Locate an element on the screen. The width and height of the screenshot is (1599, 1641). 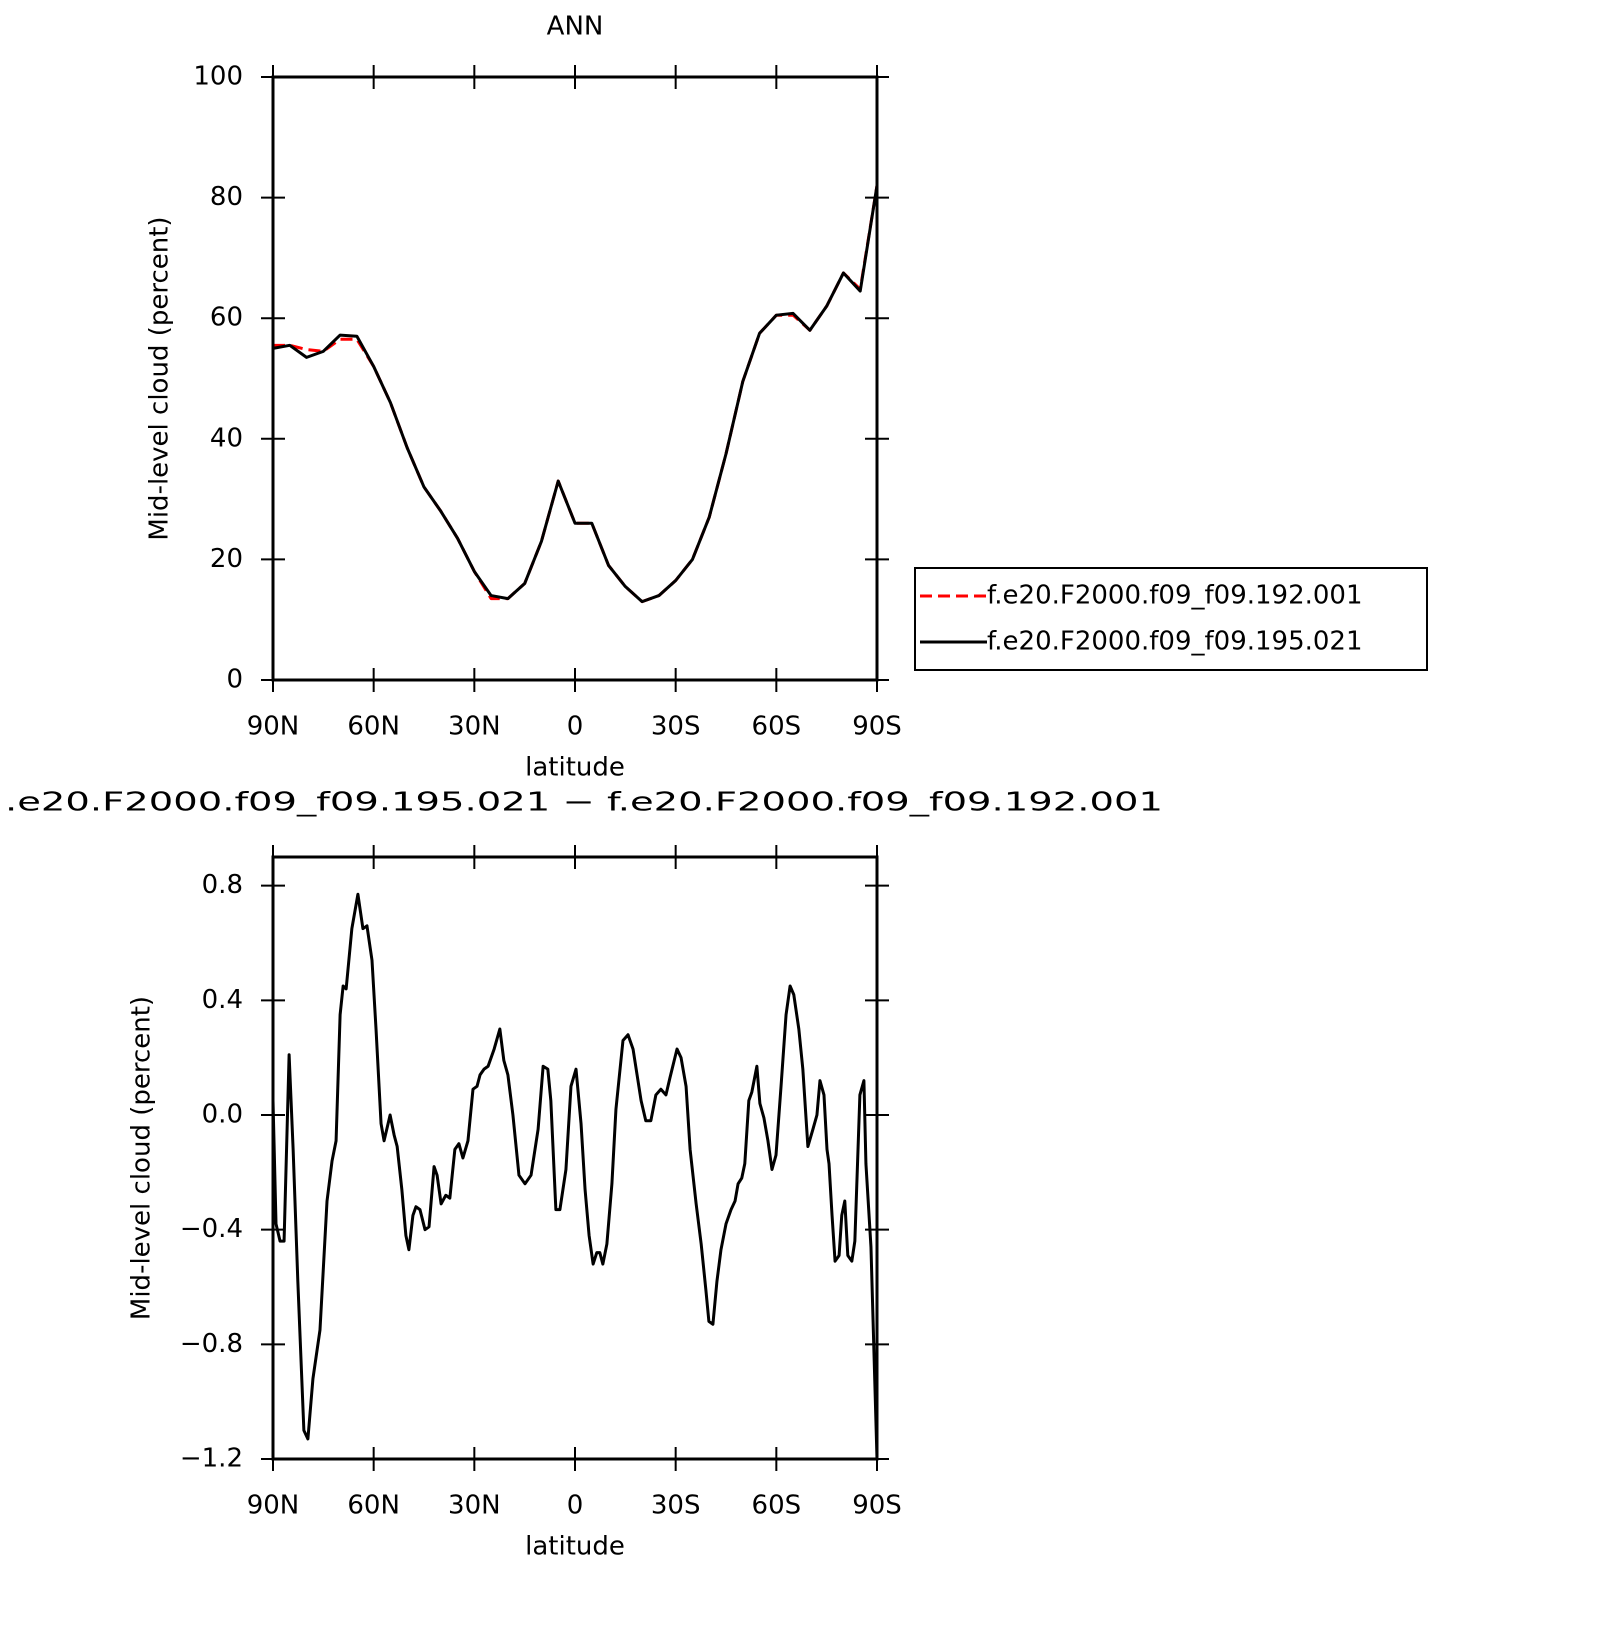
y-tick-label: 0.0 is located at coordinates (222, 1115).